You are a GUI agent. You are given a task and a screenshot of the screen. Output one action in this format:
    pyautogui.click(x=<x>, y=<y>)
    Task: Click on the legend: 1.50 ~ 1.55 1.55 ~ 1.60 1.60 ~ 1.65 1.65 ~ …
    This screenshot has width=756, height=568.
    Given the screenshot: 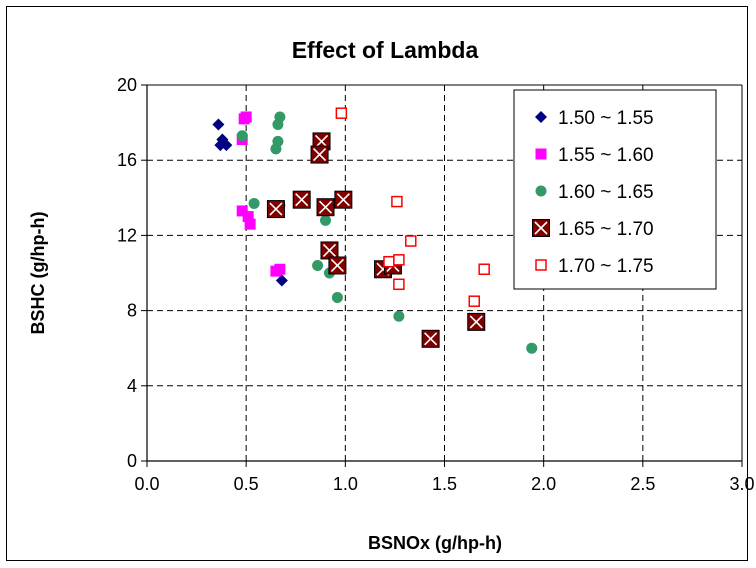 What is the action you would take?
    pyautogui.click(x=615, y=189)
    